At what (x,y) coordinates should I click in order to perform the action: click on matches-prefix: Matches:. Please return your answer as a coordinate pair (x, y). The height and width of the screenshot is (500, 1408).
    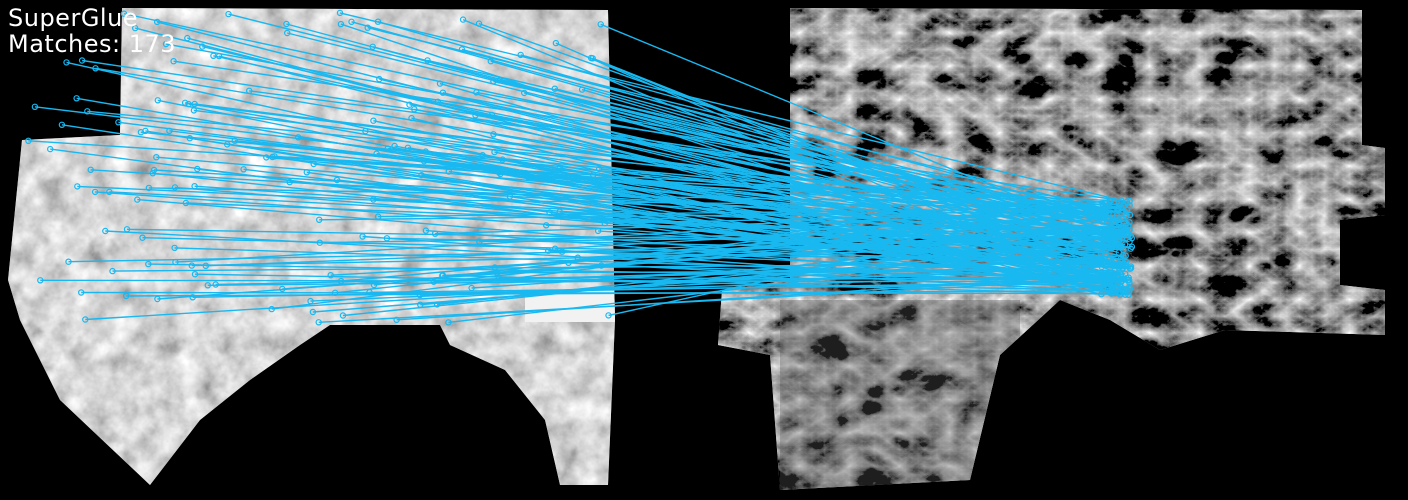
    Looking at the image, I should click on (64, 44).